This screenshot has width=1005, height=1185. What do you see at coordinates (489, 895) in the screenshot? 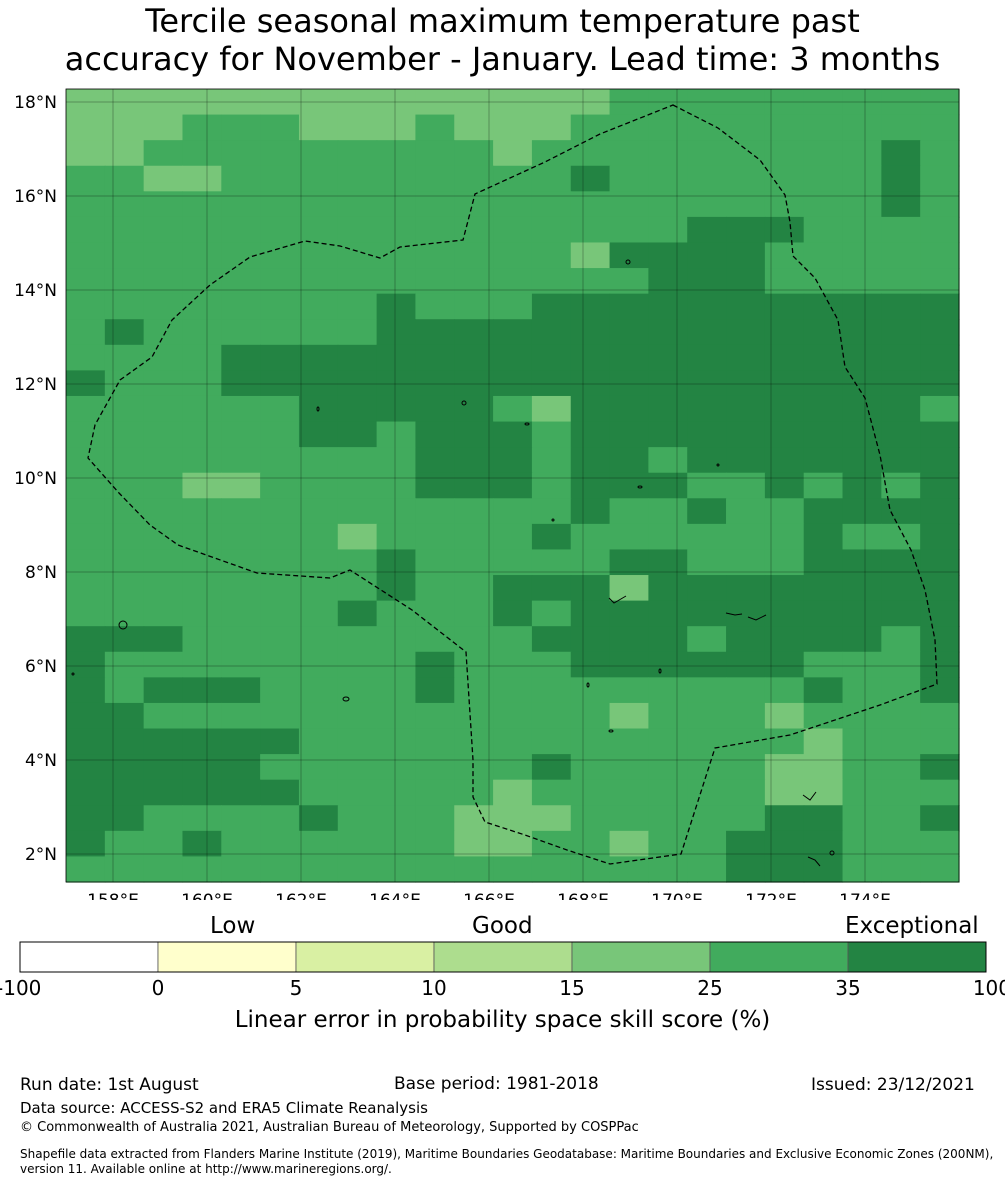
I see `longitude-label: 166°E` at bounding box center [489, 895].